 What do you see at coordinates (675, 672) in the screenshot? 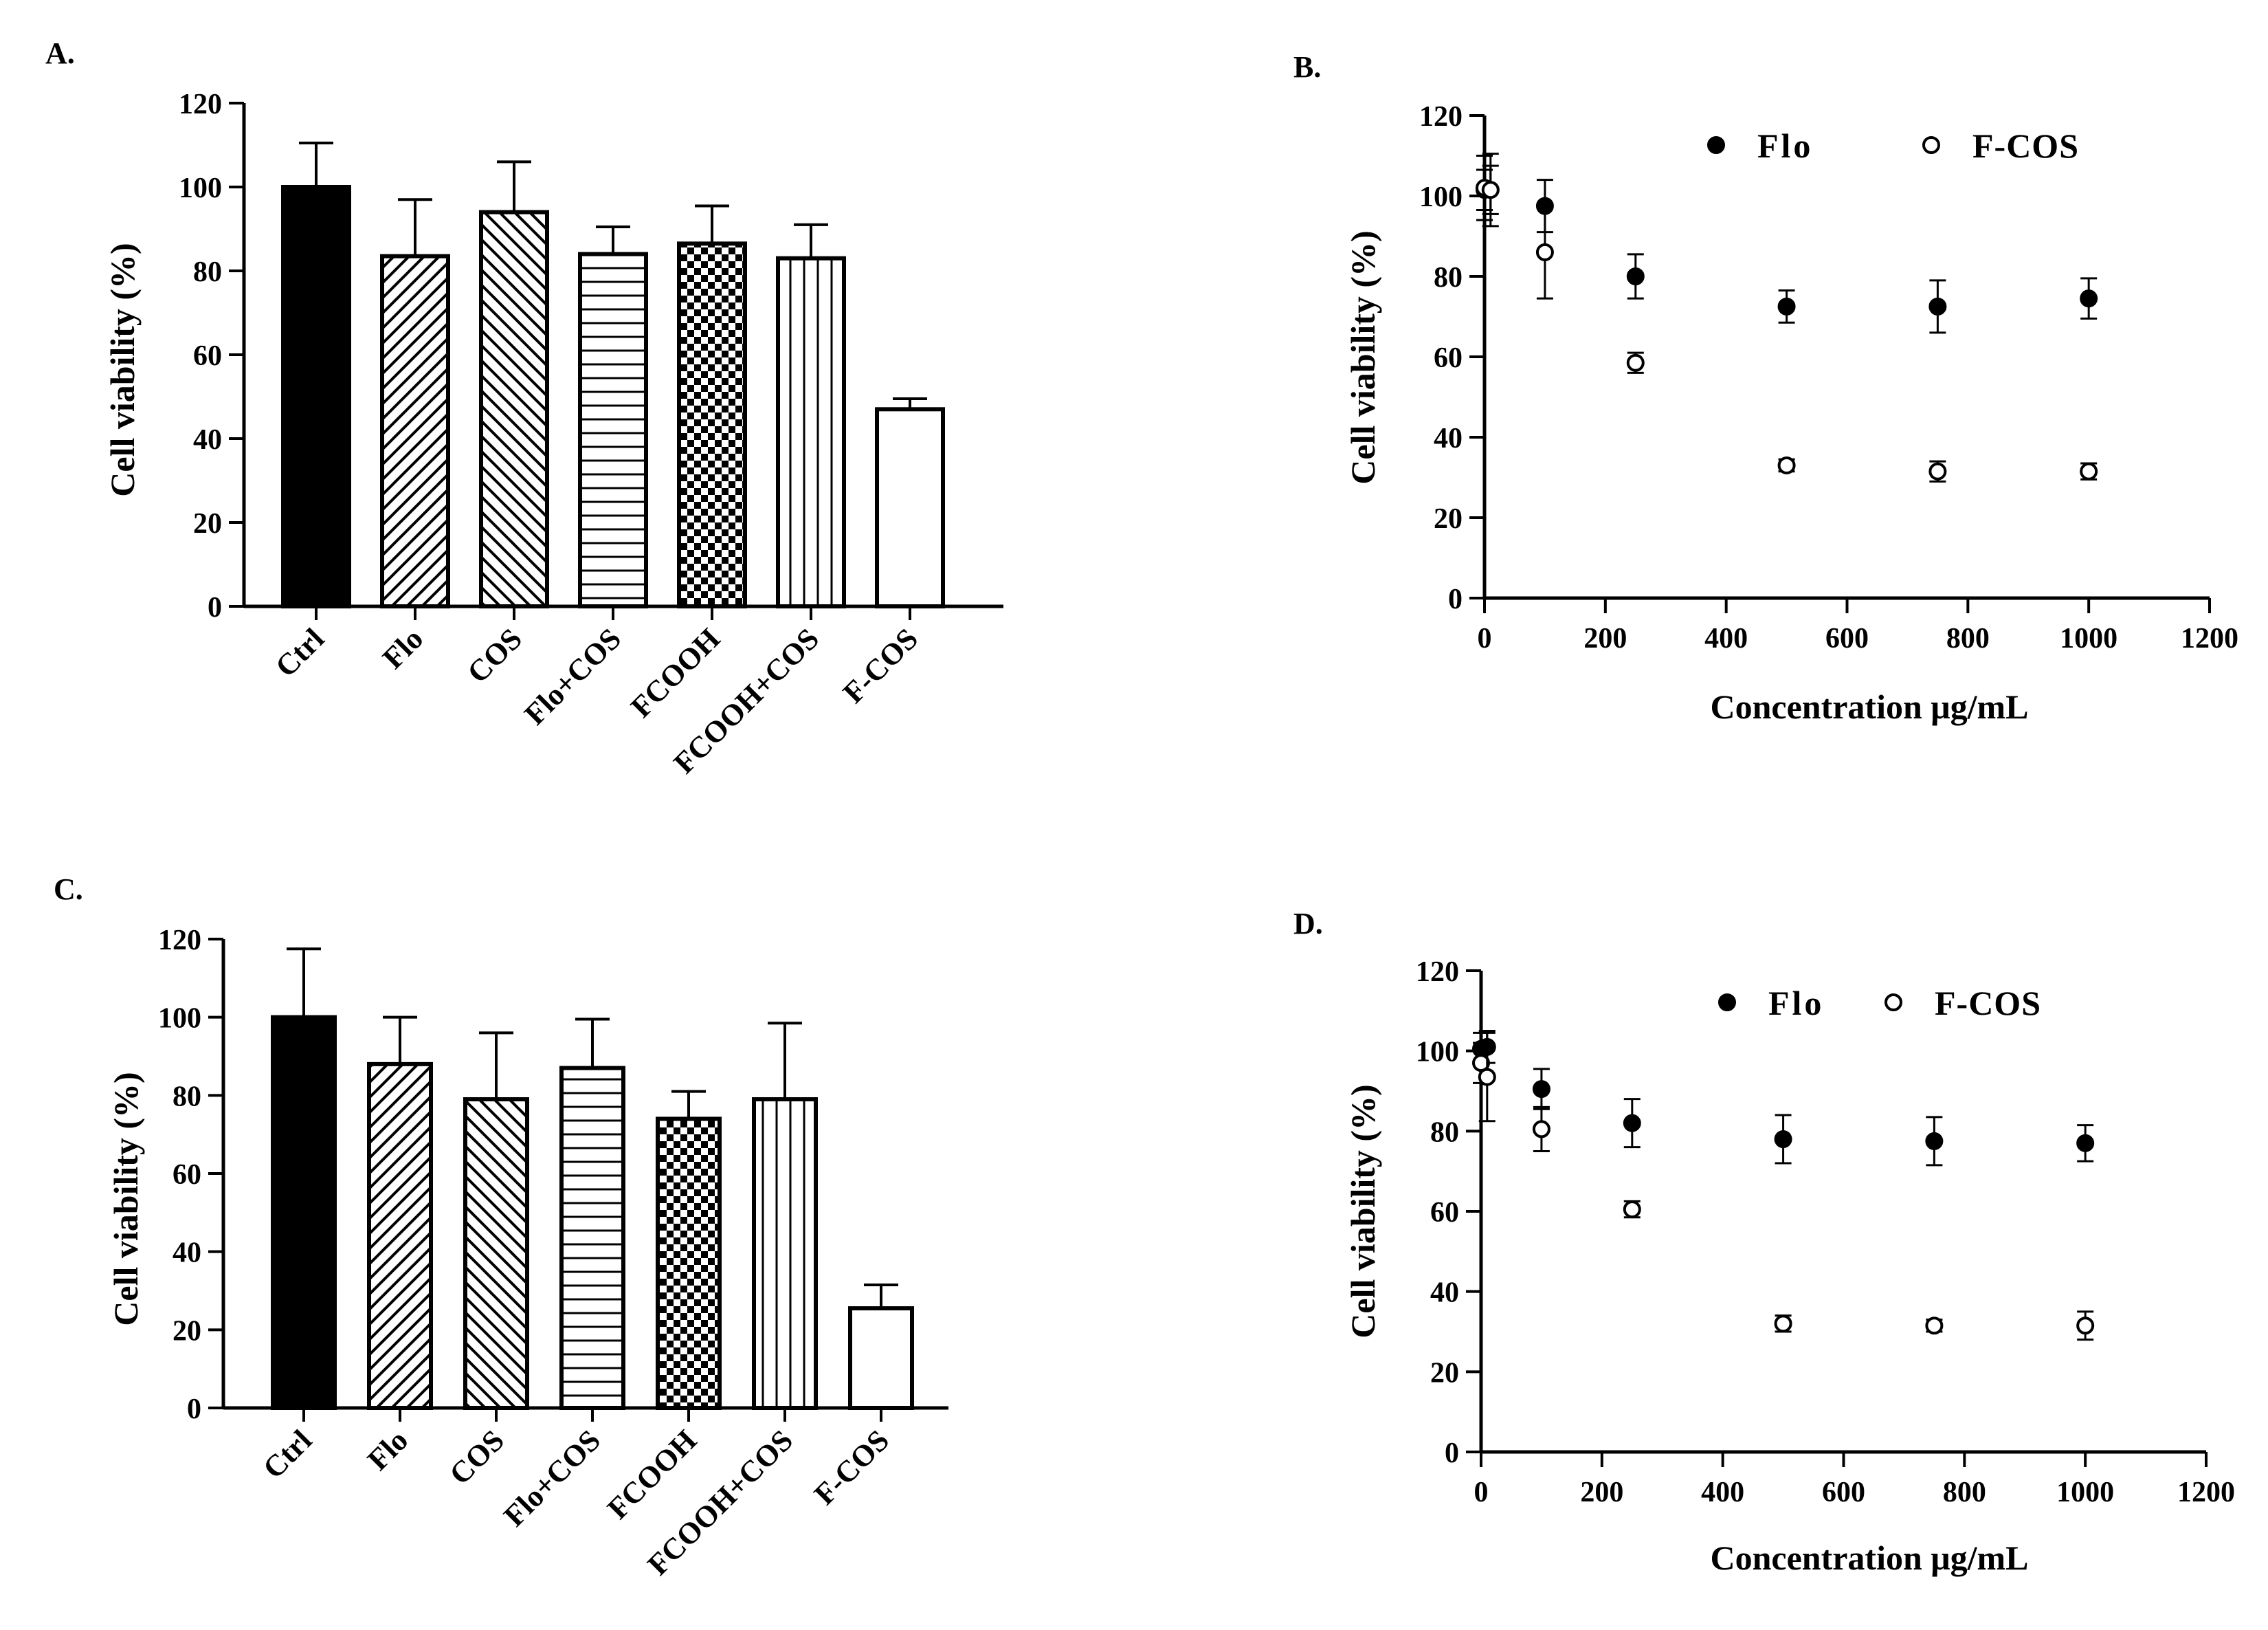
I see `x-tick-label: FCOOH` at bounding box center [675, 672].